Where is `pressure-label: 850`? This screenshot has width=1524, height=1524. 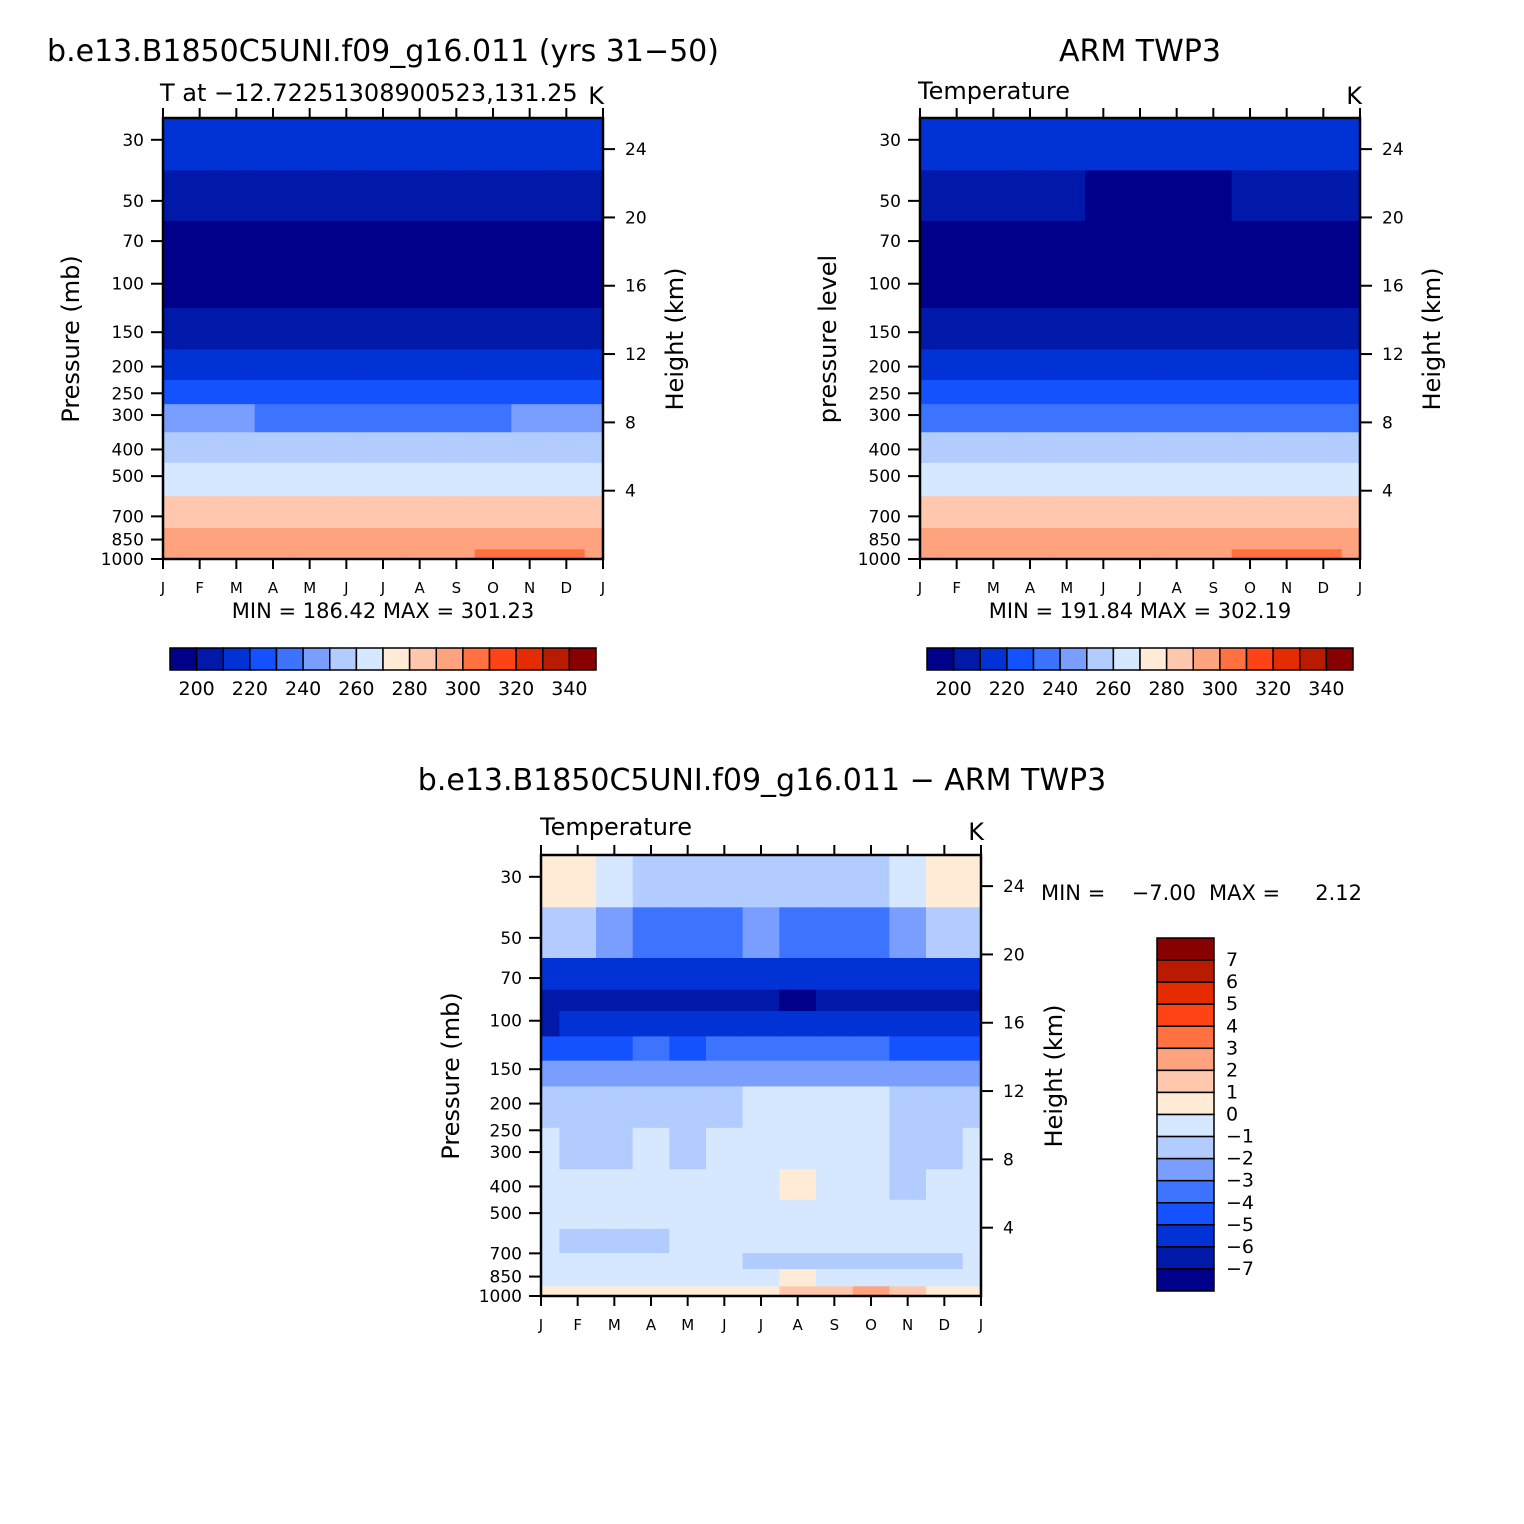
pressure-label: 850 is located at coordinates (506, 1278).